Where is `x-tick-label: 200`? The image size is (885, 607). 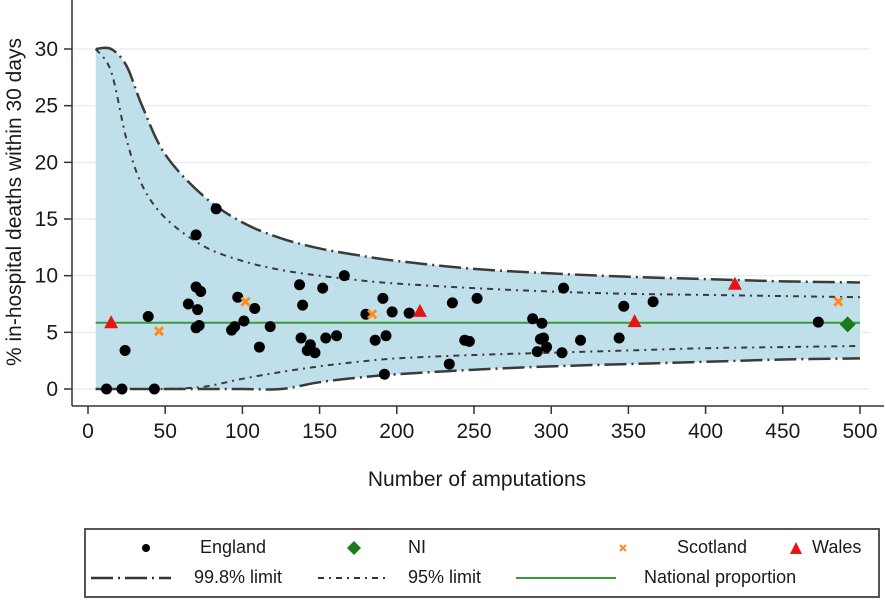
x-tick-label: 200 is located at coordinates (396, 431).